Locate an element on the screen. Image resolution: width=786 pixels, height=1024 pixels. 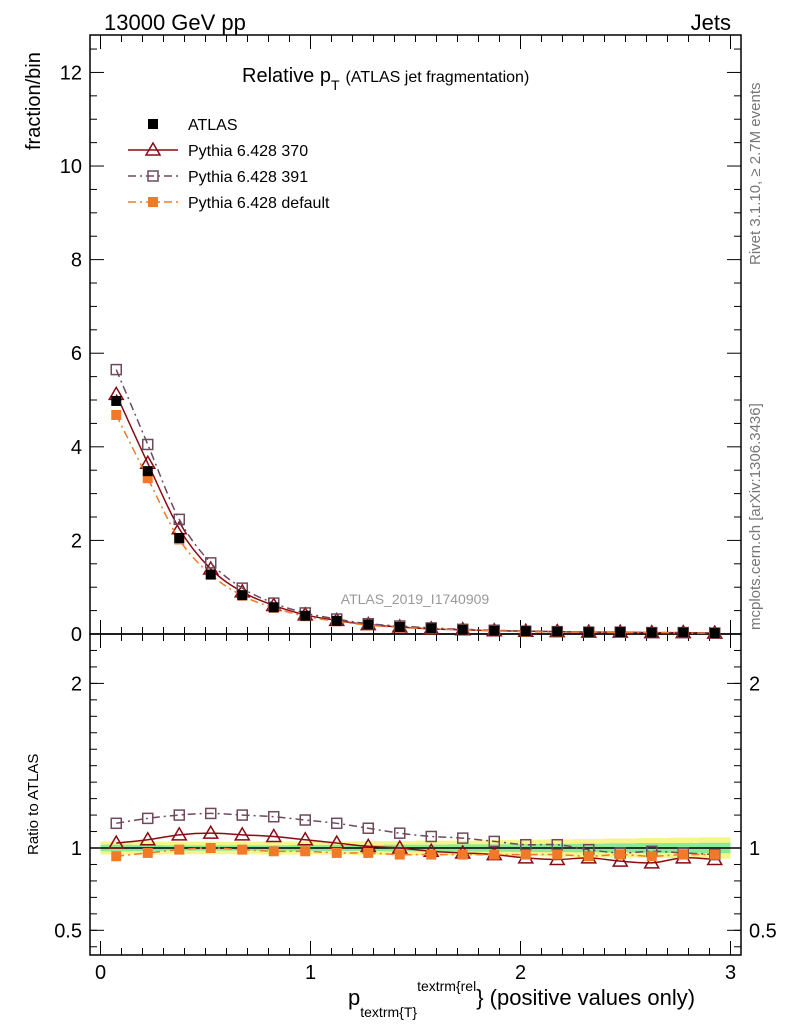
xlabel-main: p is located at coordinates (354, 997).